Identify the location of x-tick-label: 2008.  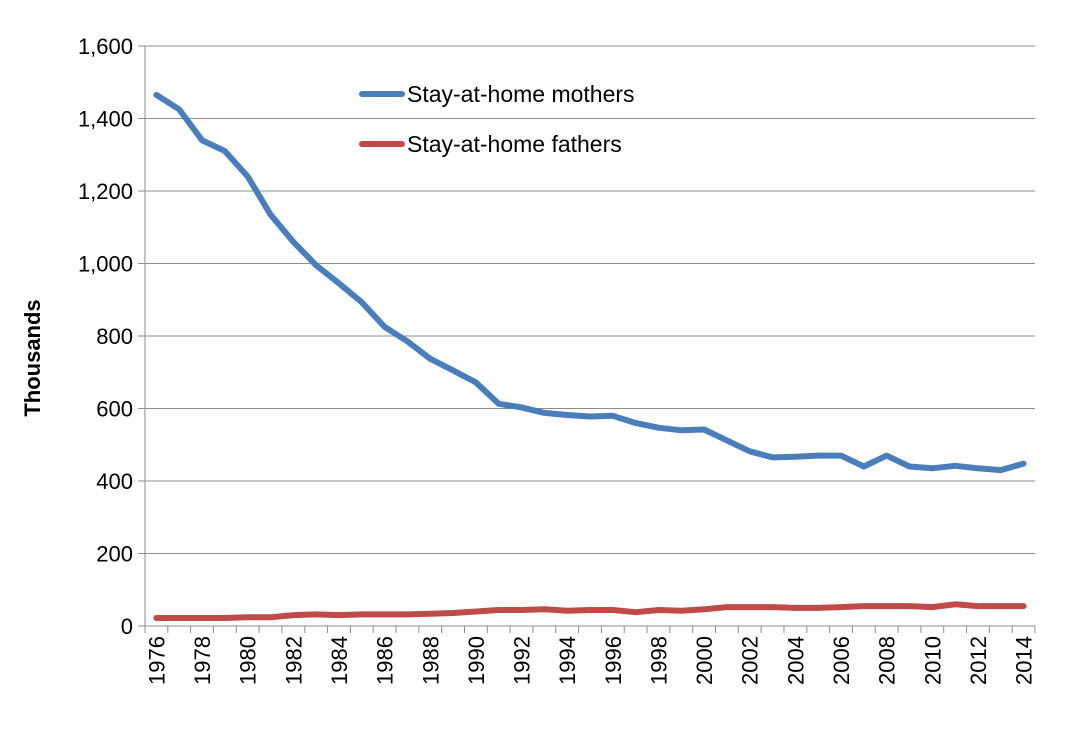
(887, 660).